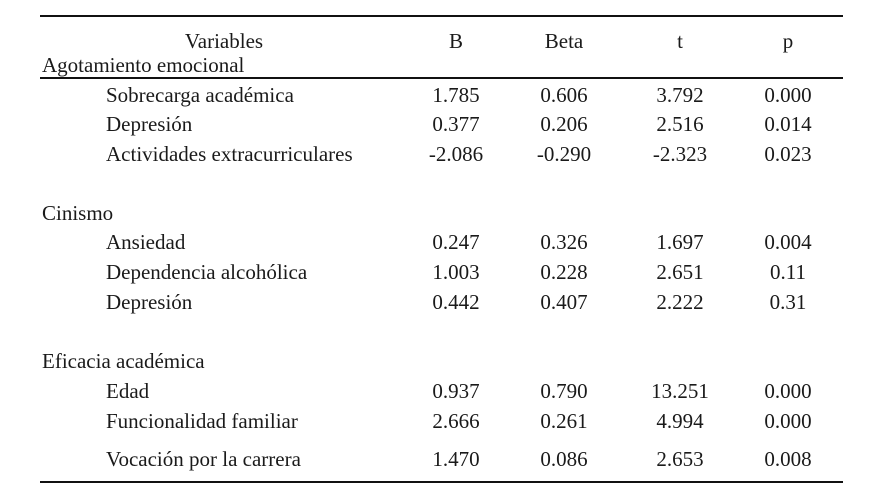 This screenshot has width=886, height=497. Describe the element at coordinates (680, 154) in the screenshot. I see `row-t: -2.323` at that location.